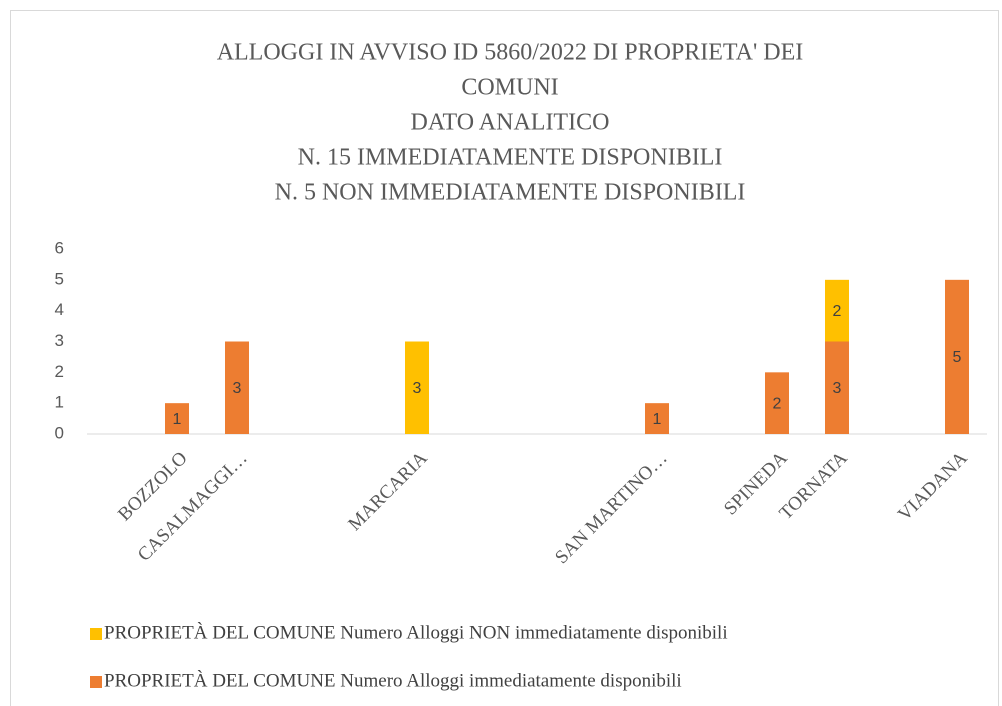 The width and height of the screenshot is (1002, 706). Describe the element at coordinates (59, 247) in the screenshot. I see `y-tick-label: 6` at that location.